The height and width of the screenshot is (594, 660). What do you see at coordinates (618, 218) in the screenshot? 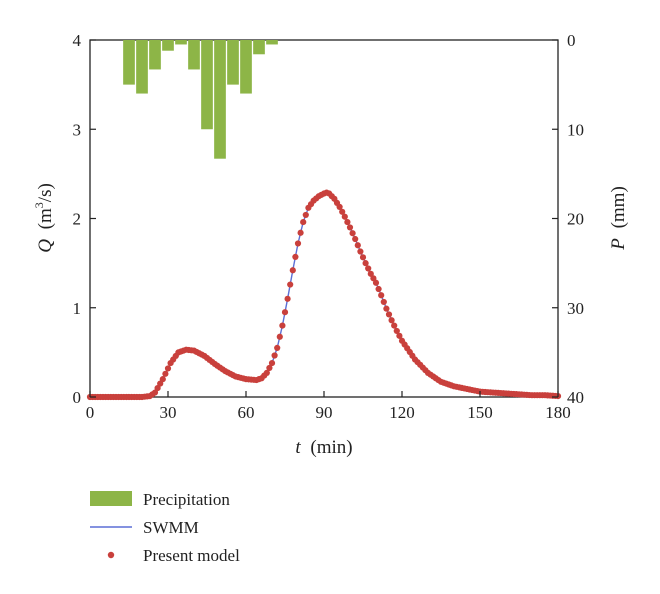
I see `y-right-axis-label: P (mm)` at bounding box center [618, 218].